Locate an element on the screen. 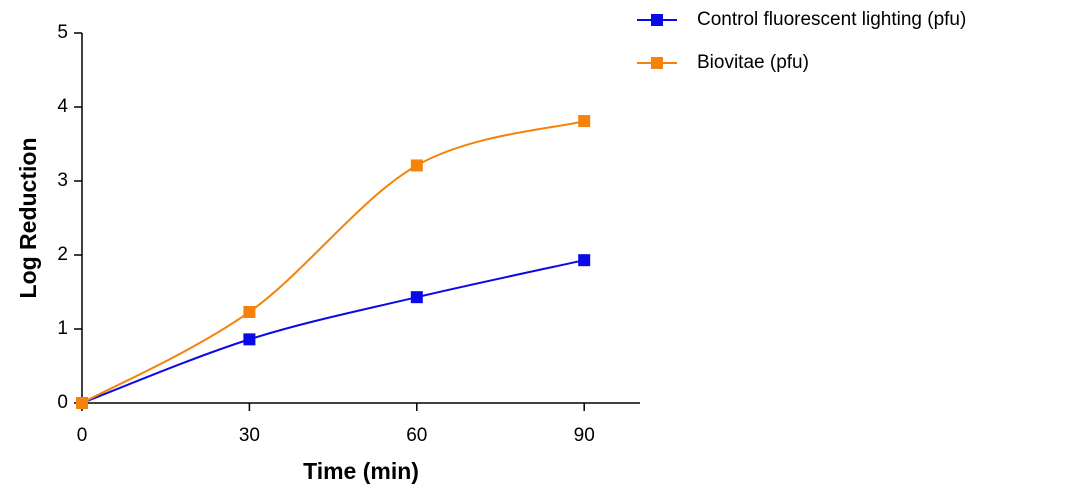 The height and width of the screenshot is (495, 1085). legend-label: Control fluorescent lighting (pfu) is located at coordinates (831, 19).